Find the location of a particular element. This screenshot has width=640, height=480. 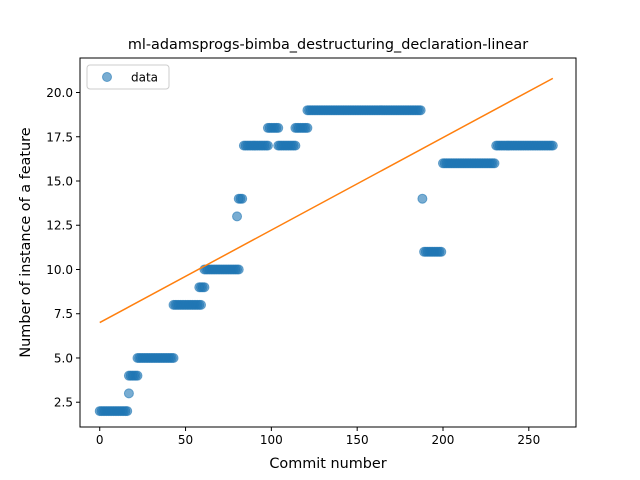

x-tick-label: 200 is located at coordinates (443, 440).